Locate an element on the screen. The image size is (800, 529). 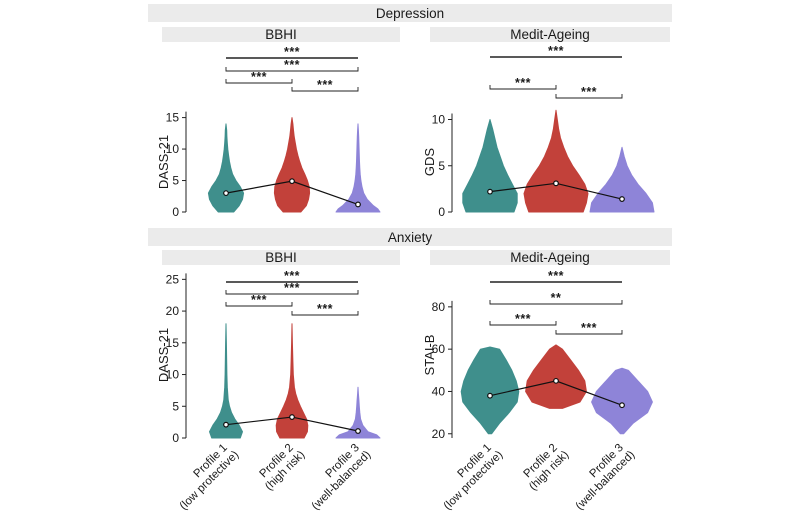
ylabel-1: DASS-21 is located at coordinates (163, 162).